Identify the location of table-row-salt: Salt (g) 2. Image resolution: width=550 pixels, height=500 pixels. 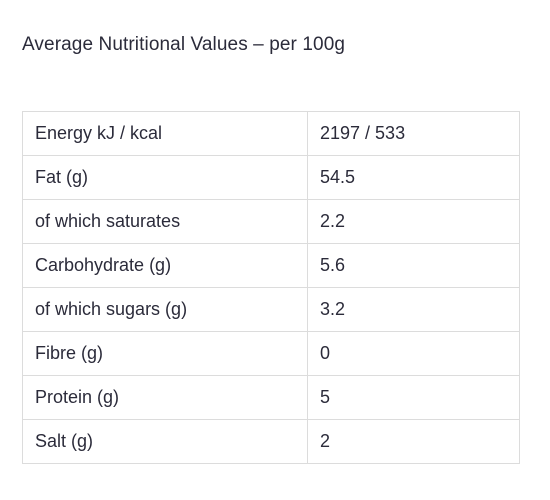
(271, 441).